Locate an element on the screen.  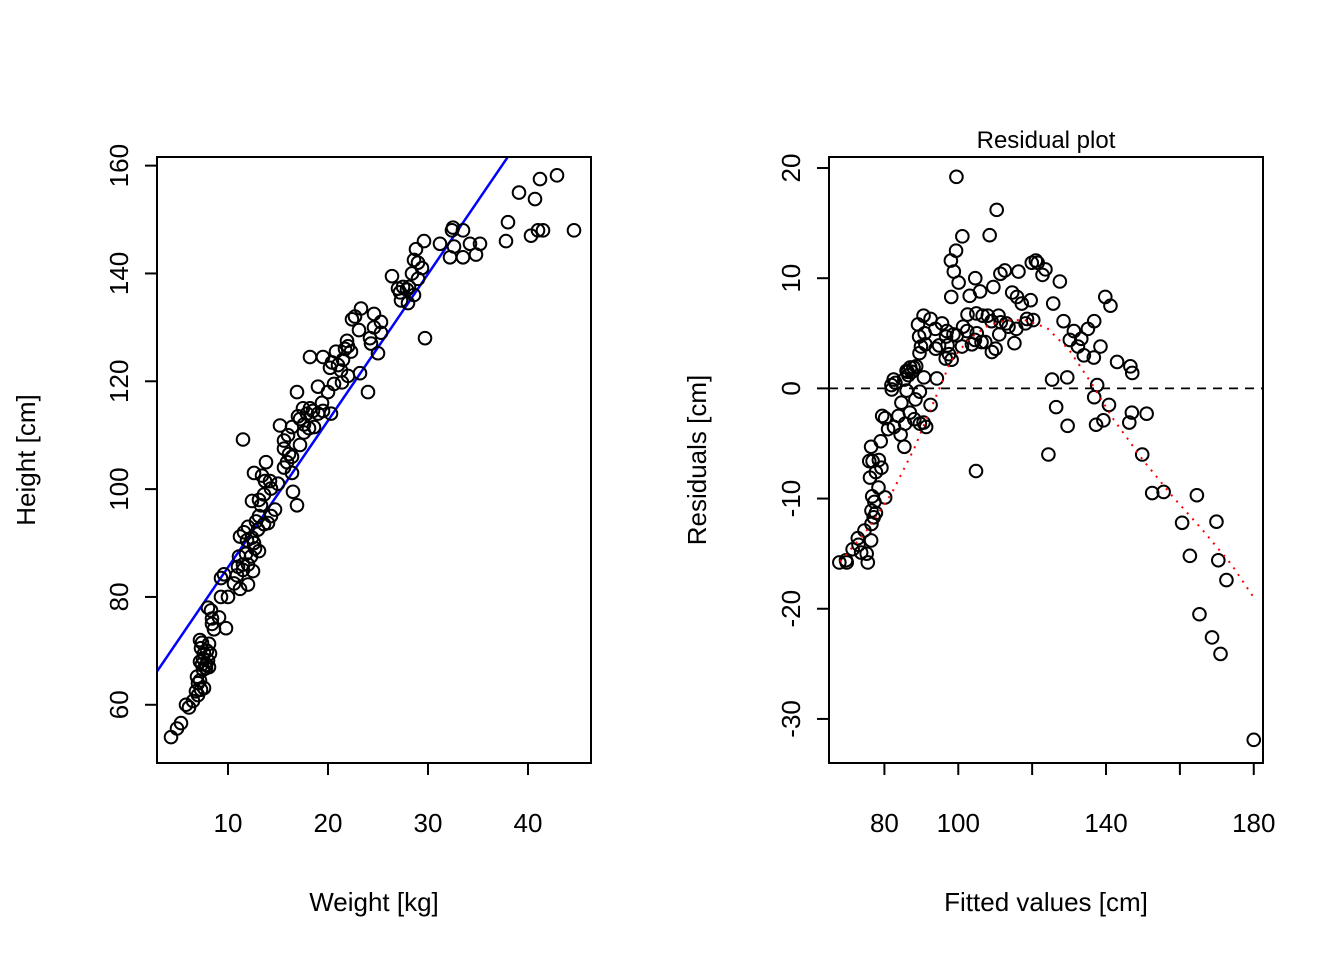
y-tick-label: -20 is located at coordinates (791, 609).